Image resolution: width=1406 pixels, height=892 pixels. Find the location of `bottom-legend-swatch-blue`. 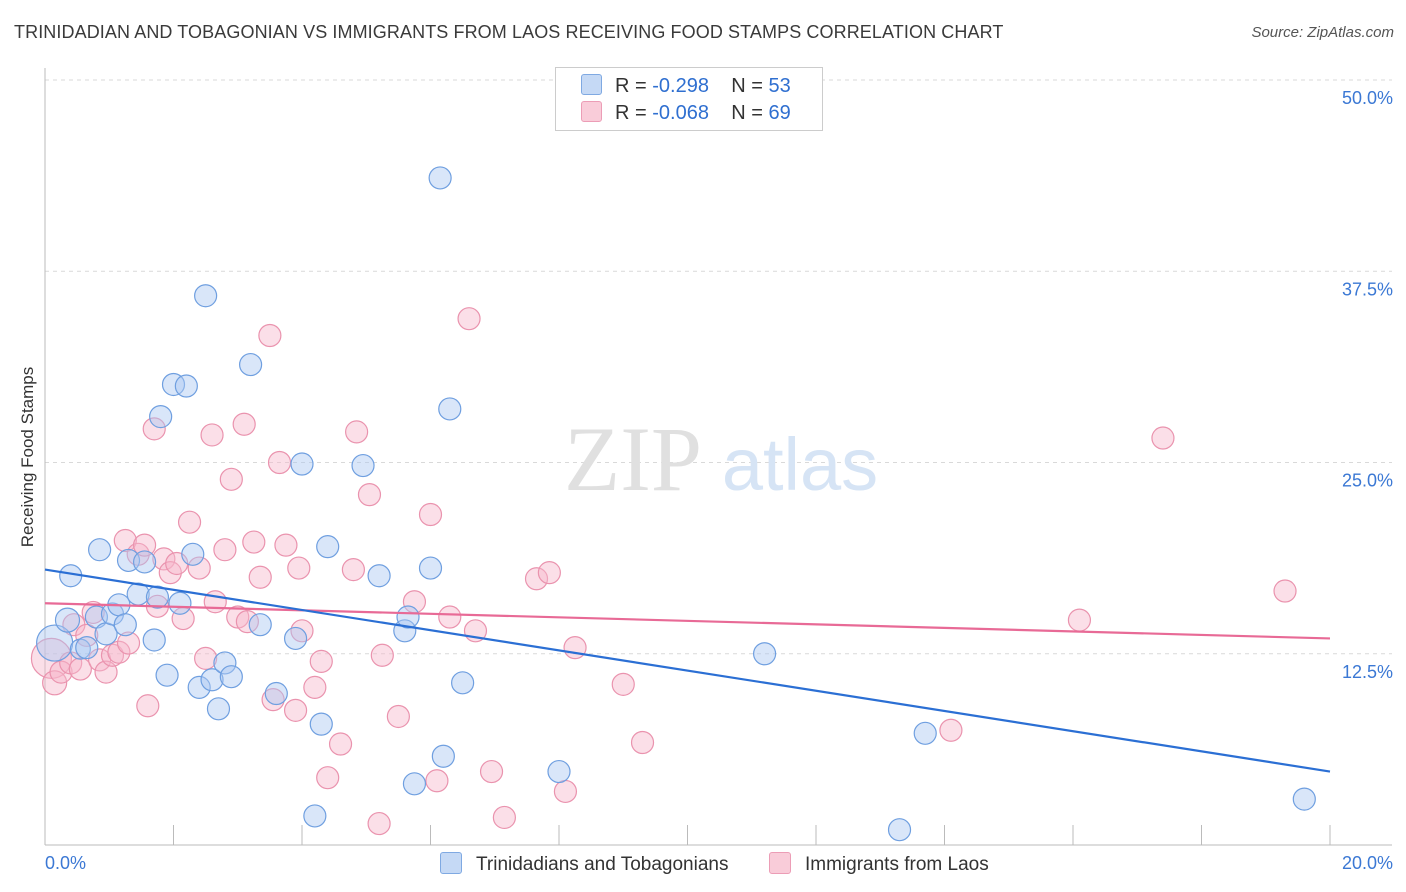

bottom-legend-swatch-blue is located at coordinates (451, 863).